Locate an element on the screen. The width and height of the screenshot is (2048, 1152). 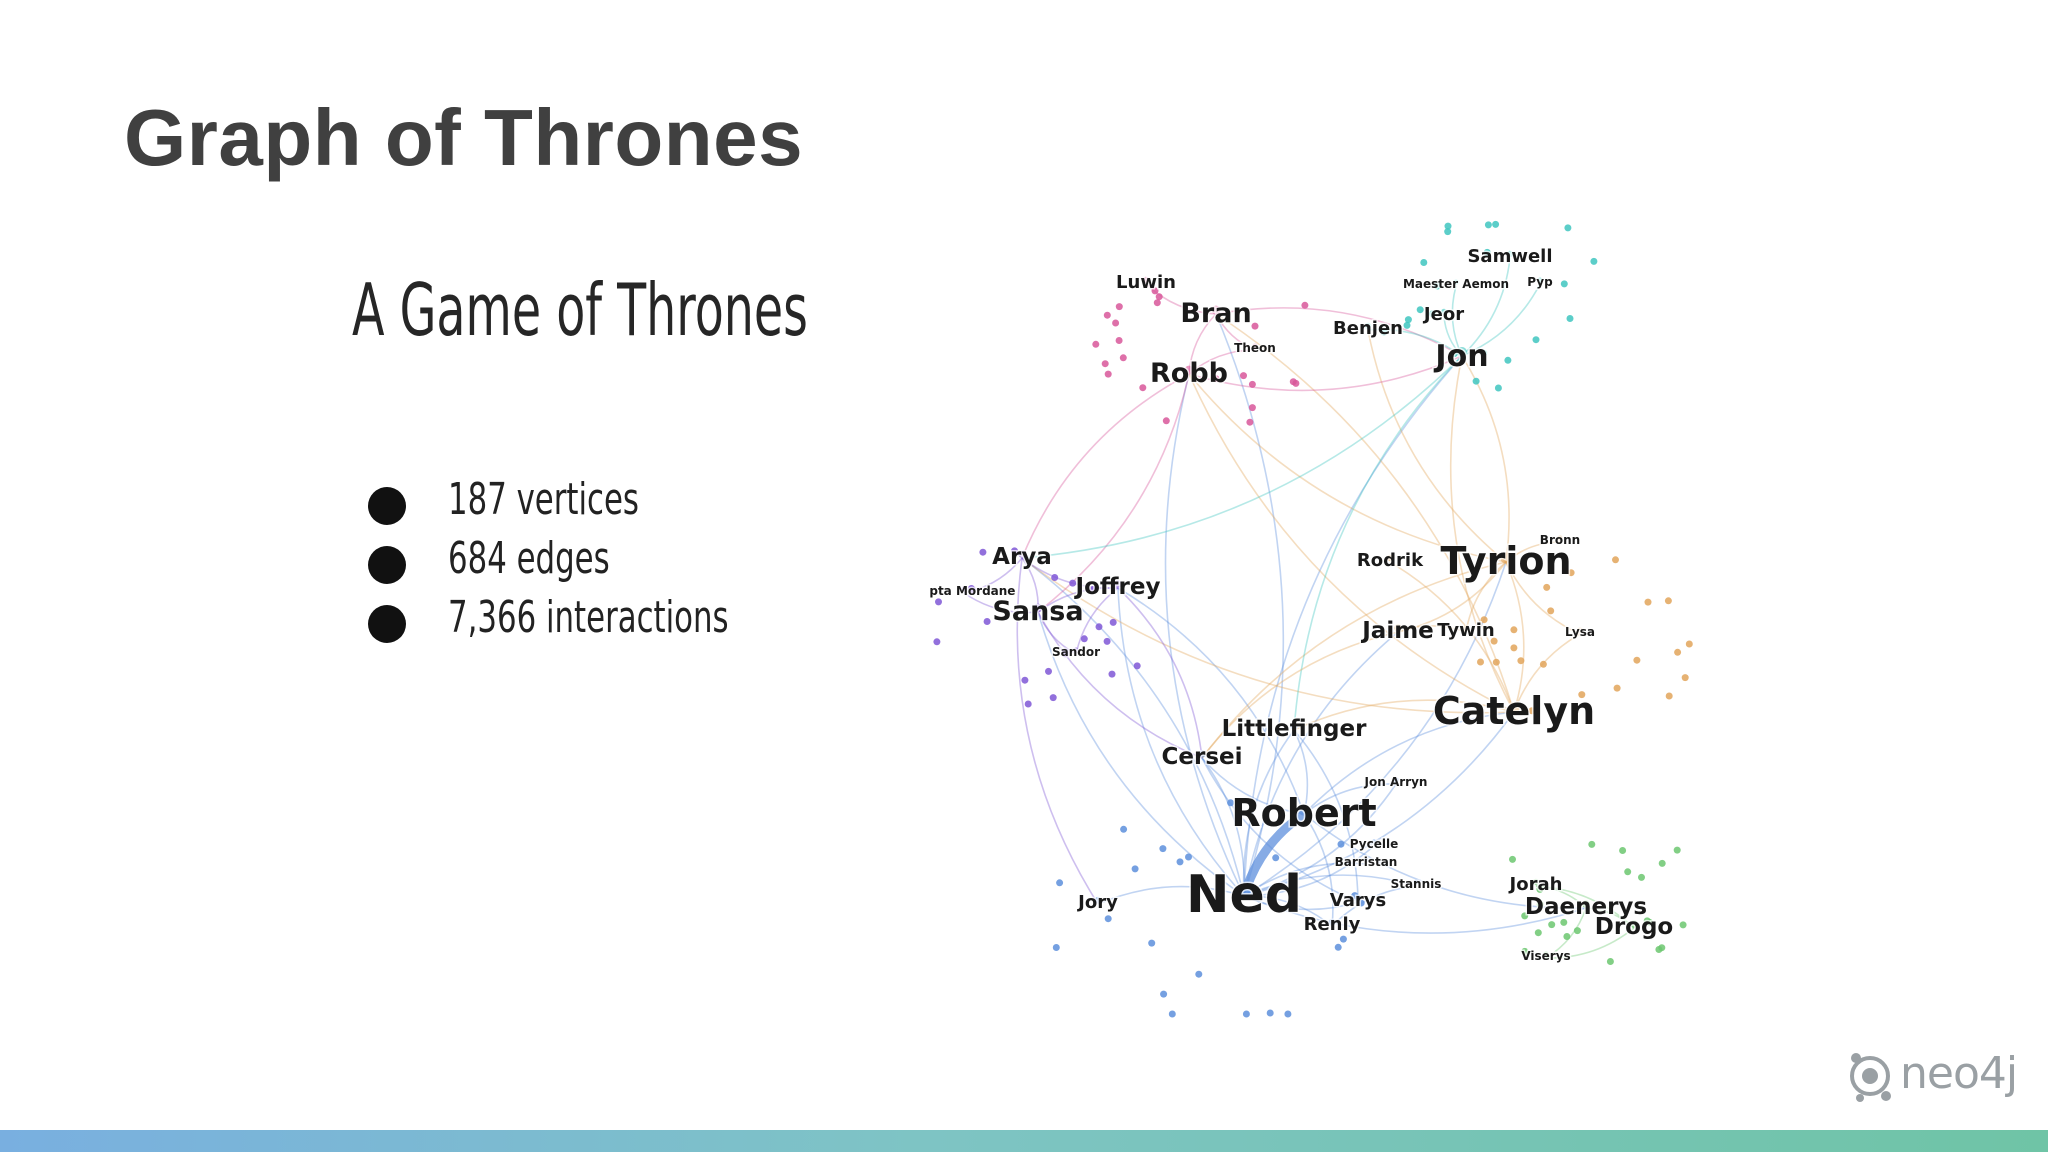
graph-node-label: Robert is located at coordinates (1303, 813).